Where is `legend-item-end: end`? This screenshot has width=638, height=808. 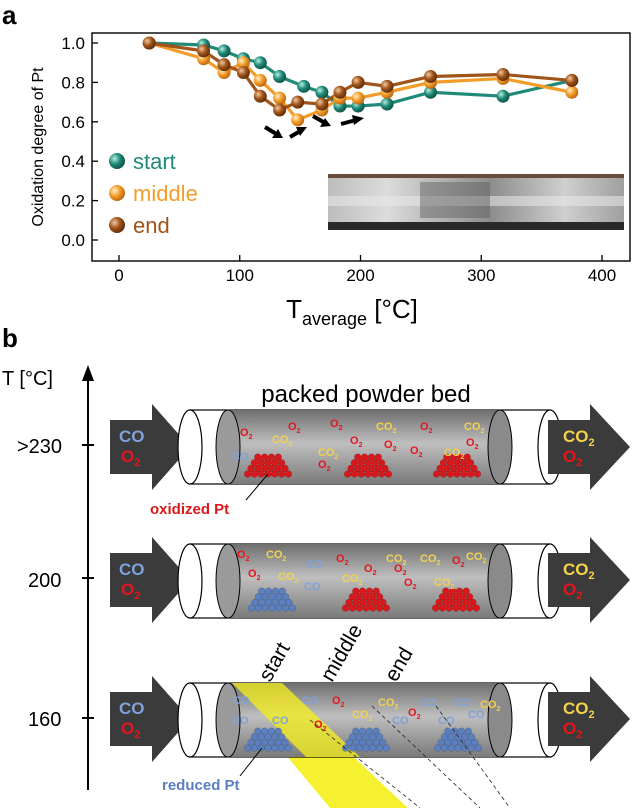
legend-item-end: end is located at coordinates (139, 225).